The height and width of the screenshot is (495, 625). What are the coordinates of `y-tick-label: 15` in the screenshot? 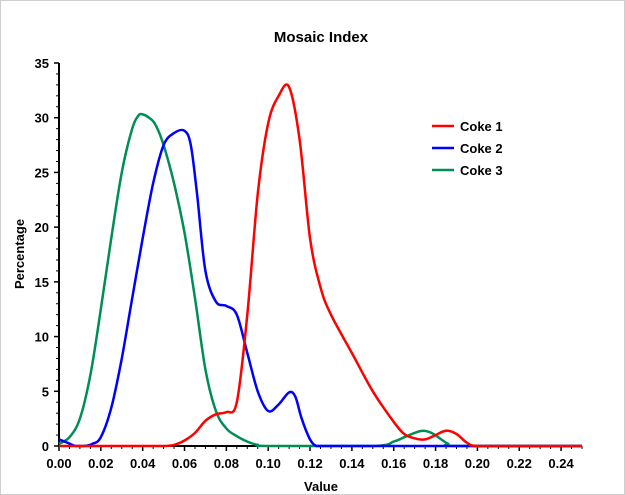 It's located at (42, 282).